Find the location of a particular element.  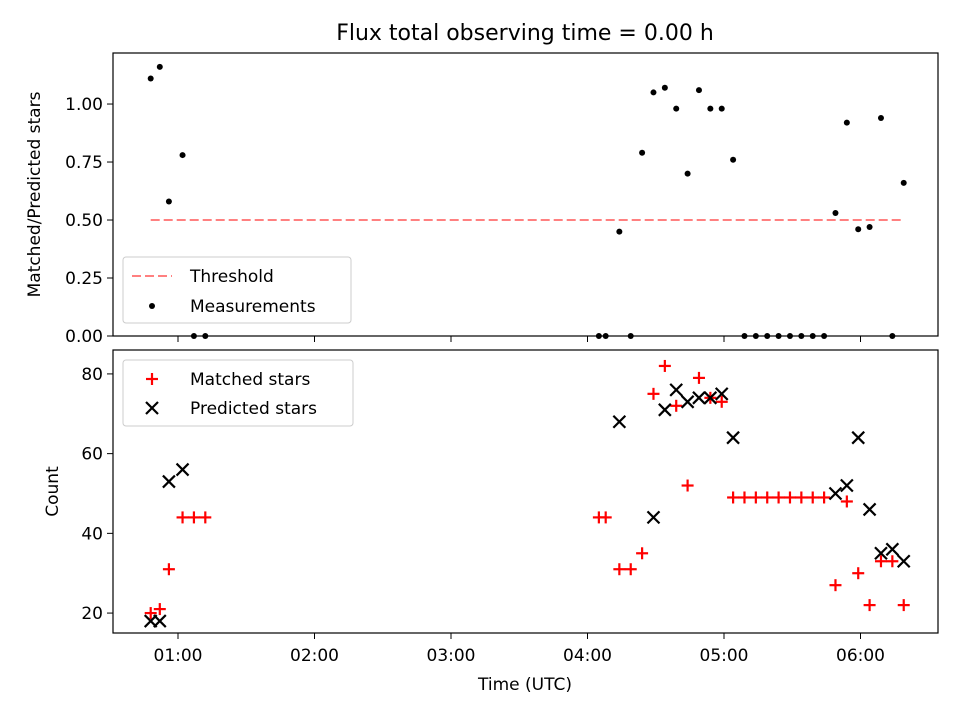

y-axis-label: Matched/Predicted stars is located at coordinates (35, 194).